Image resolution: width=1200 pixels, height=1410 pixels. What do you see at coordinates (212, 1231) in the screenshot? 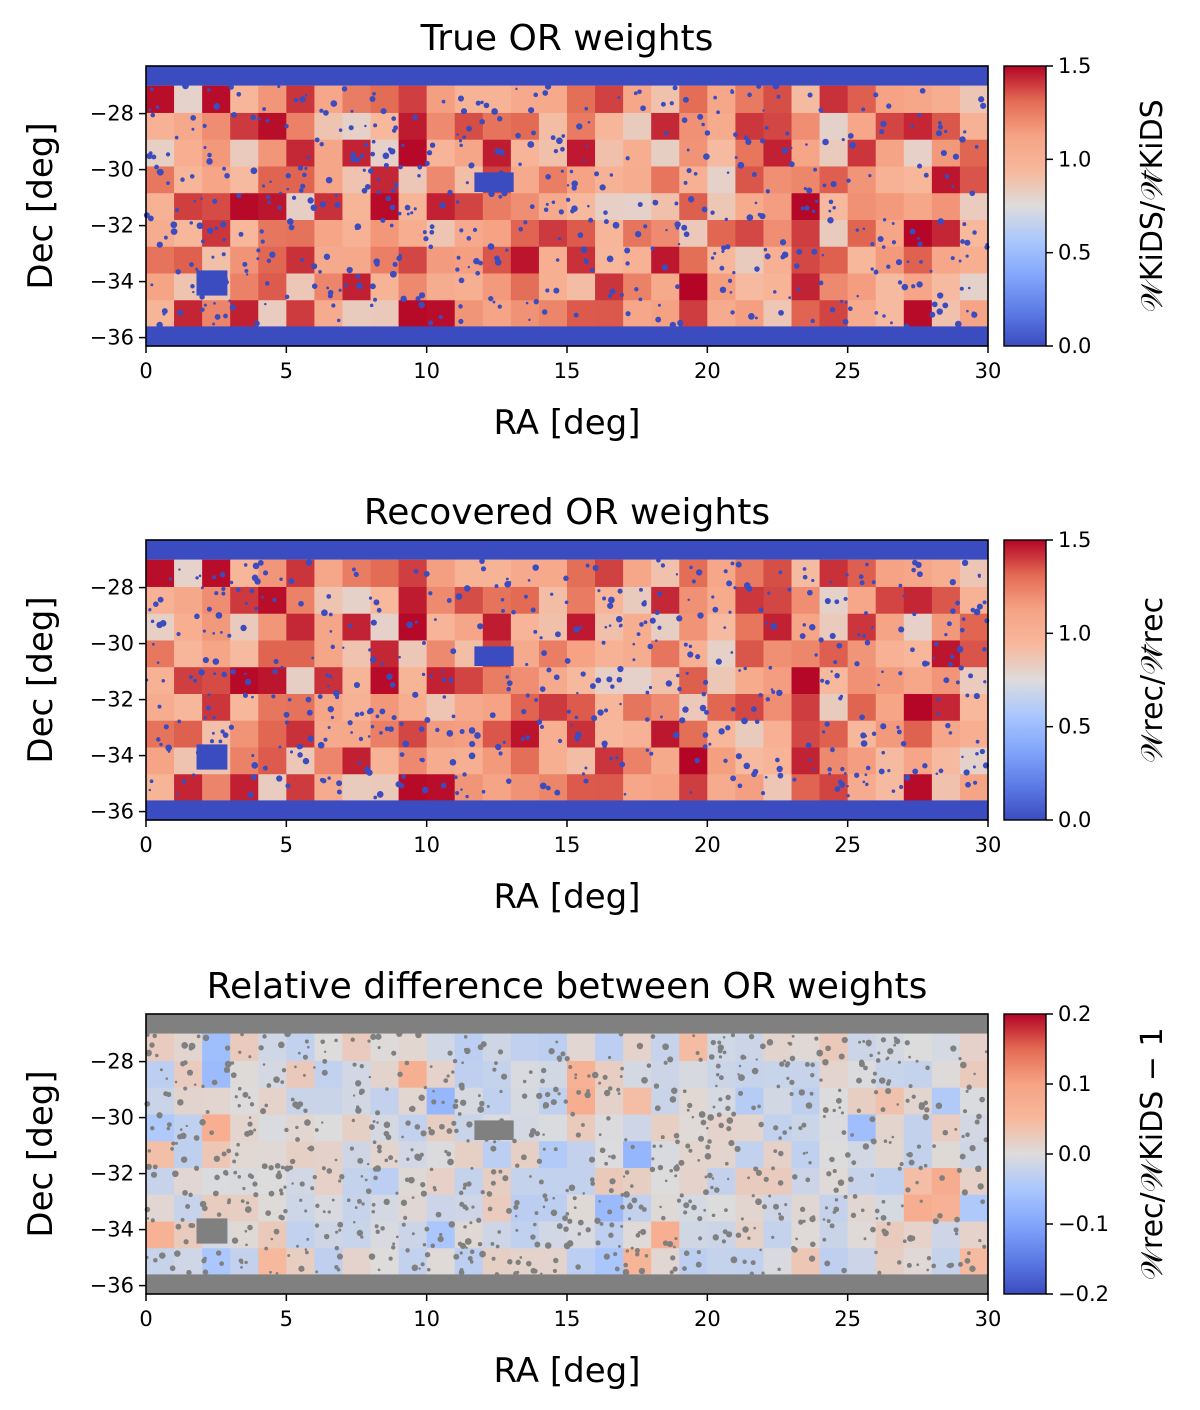
I see `masked-region-hole-b` at bounding box center [212, 1231].